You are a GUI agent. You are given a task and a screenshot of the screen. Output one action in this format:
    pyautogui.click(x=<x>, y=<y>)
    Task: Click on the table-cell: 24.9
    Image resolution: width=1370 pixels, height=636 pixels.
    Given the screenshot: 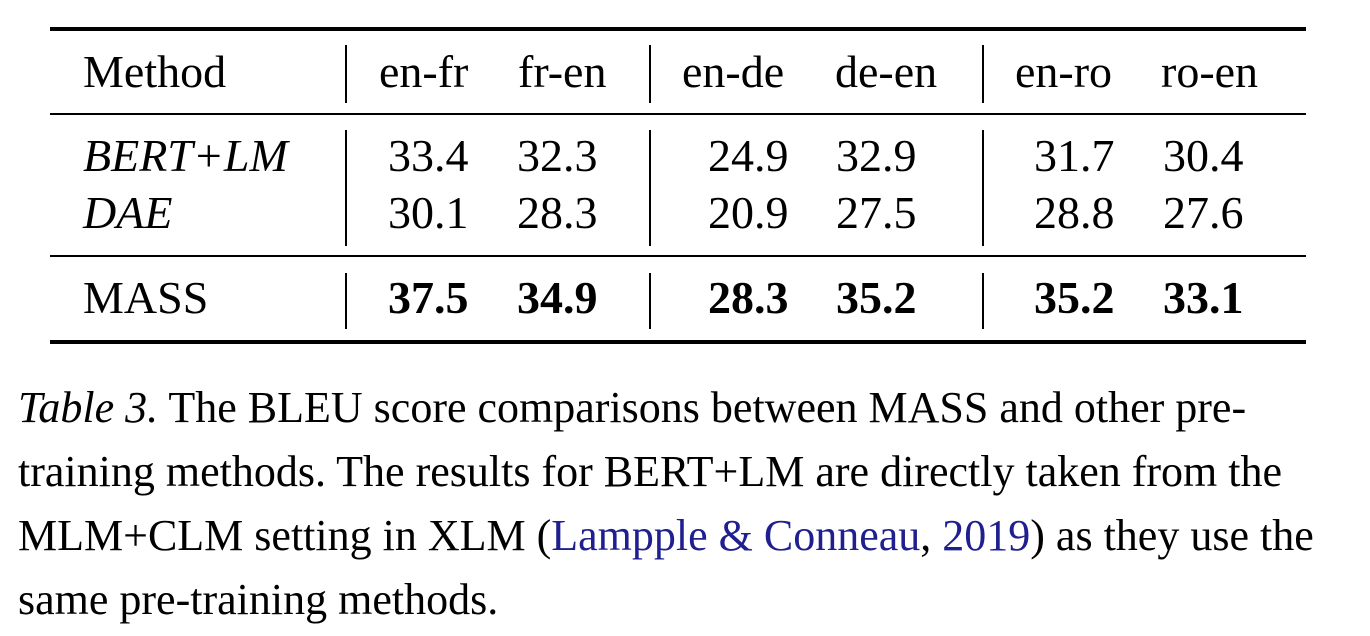 What is the action you would take?
    pyautogui.click(x=748, y=155)
    